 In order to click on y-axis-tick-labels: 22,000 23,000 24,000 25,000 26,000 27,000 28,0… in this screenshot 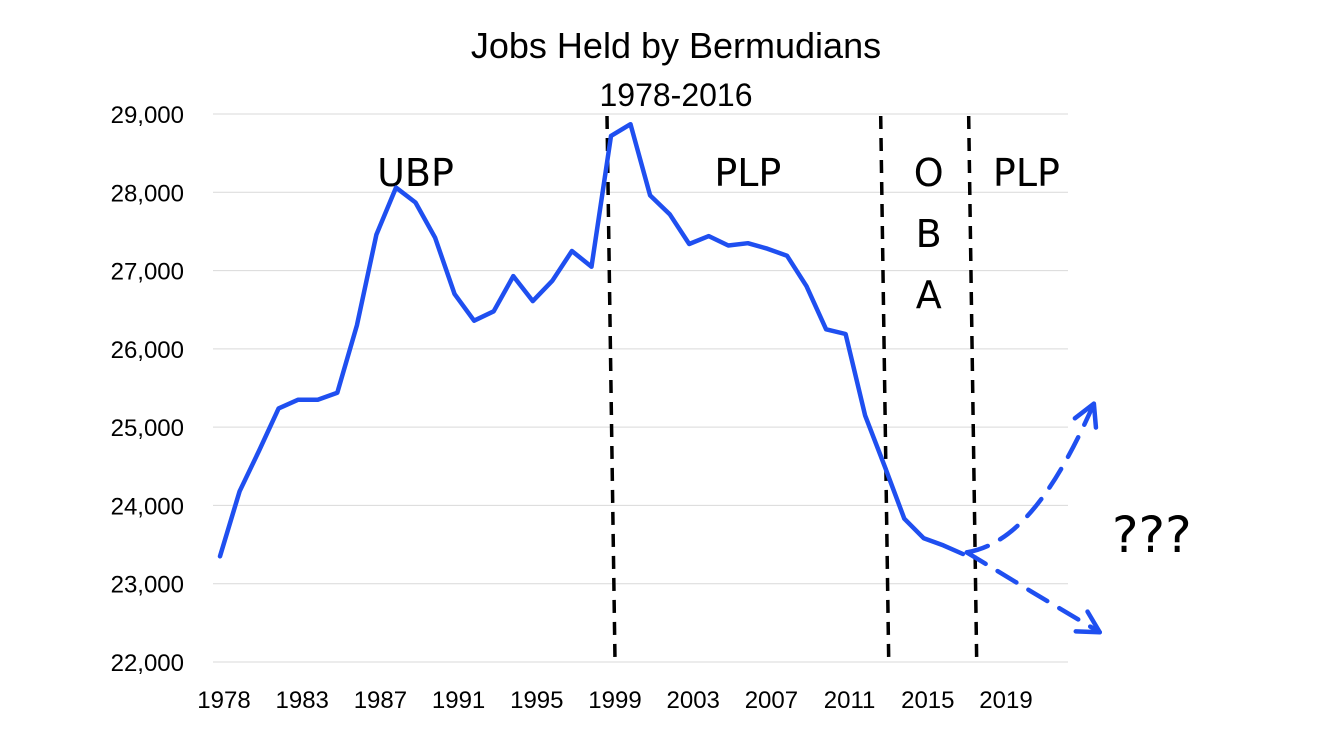, I will do `click(147, 389)`.